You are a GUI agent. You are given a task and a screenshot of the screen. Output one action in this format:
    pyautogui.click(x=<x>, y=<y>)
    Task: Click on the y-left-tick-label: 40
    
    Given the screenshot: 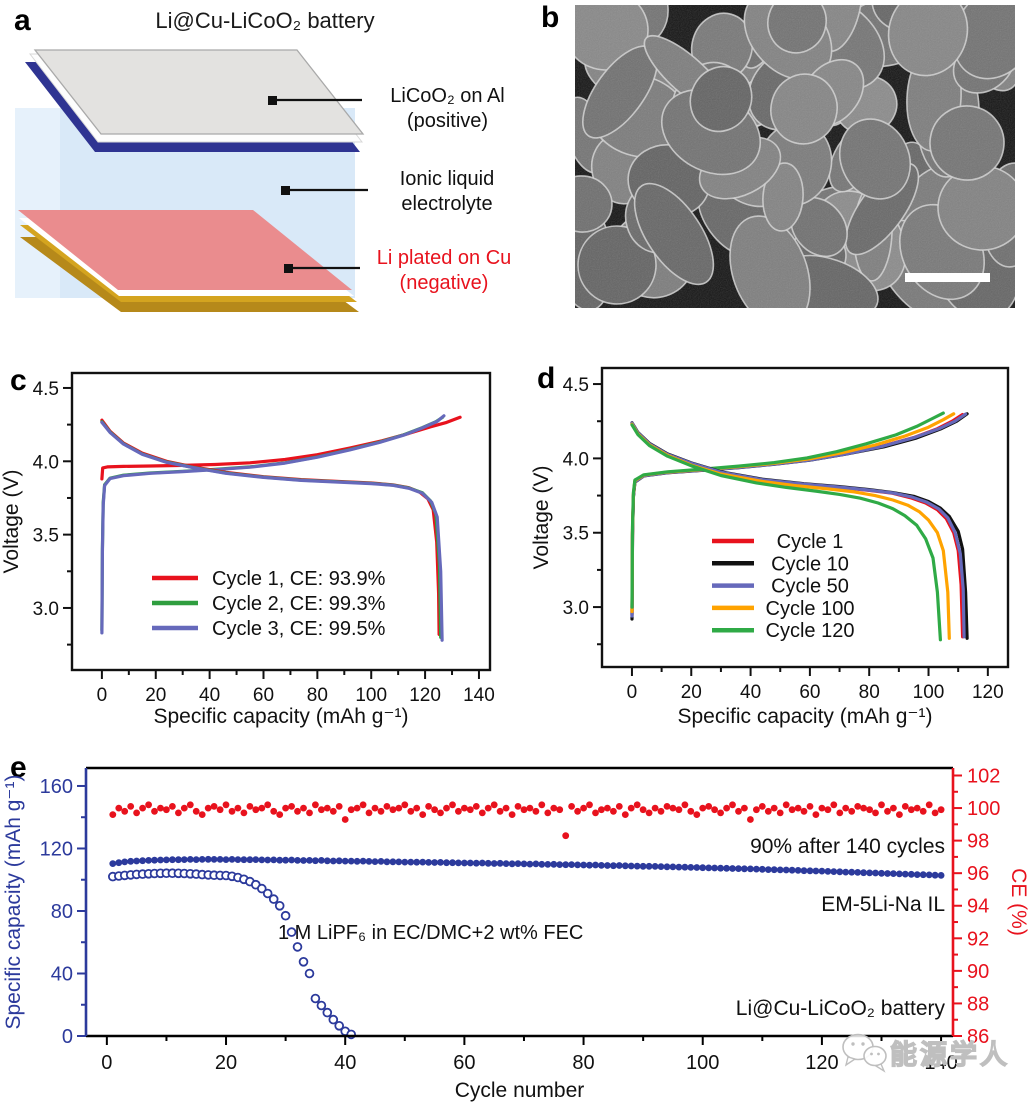 What is the action you would take?
    pyautogui.click(x=62, y=974)
    